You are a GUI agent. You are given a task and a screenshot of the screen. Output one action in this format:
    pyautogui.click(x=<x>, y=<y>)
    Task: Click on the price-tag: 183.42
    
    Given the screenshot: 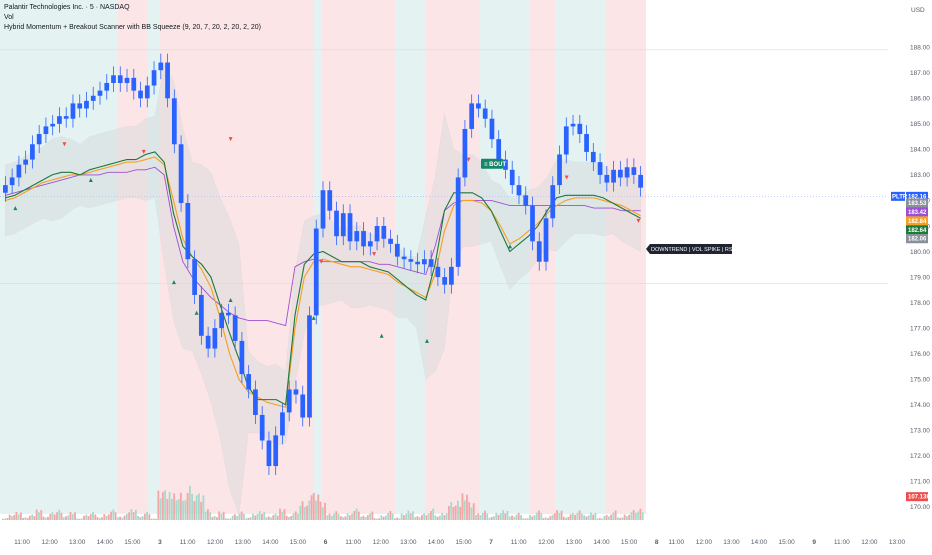 What is the action you would take?
    pyautogui.click(x=917, y=213)
    